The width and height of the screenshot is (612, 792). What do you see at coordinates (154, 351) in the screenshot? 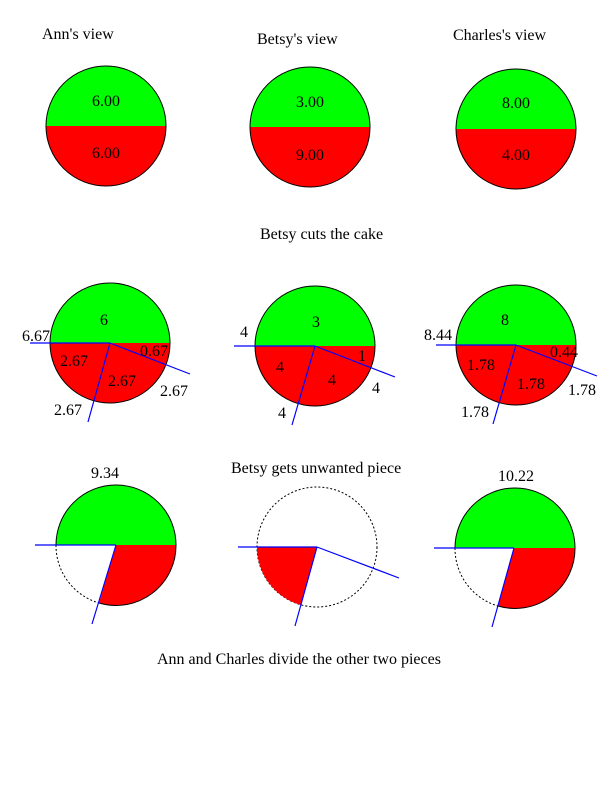
I see `red-right-value: 0.67` at bounding box center [154, 351].